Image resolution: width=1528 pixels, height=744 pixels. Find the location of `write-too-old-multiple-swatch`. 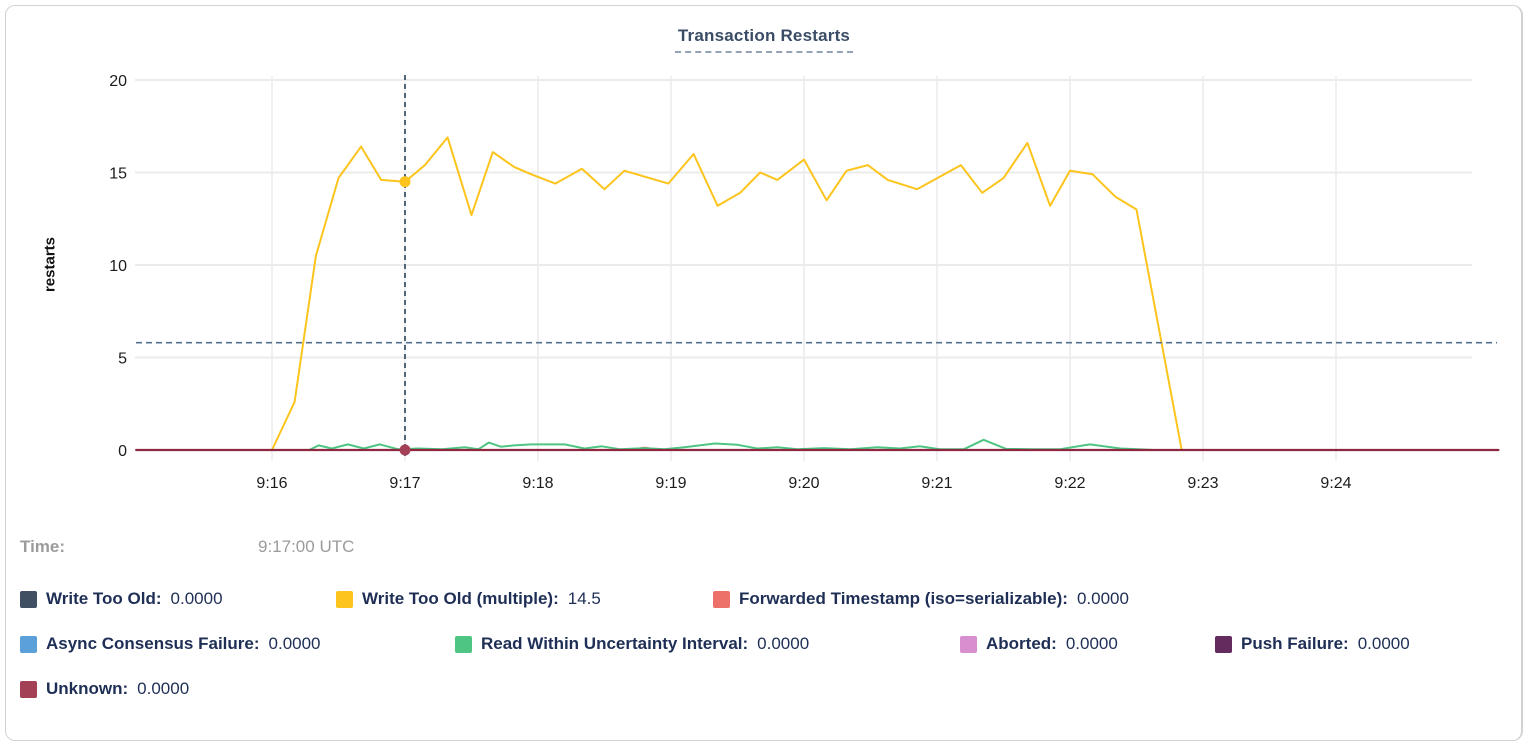

write-too-old-multiple-swatch is located at coordinates (344, 599).